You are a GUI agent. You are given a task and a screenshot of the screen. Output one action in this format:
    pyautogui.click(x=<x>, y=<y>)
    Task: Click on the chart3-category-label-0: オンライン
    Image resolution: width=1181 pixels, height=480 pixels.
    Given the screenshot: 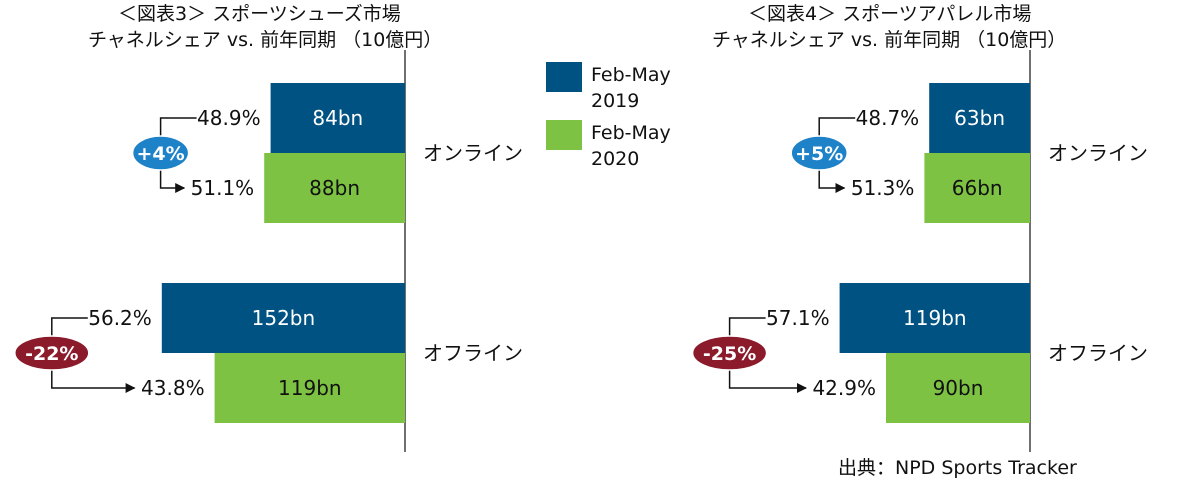 What is the action you would take?
    pyautogui.click(x=473, y=153)
    